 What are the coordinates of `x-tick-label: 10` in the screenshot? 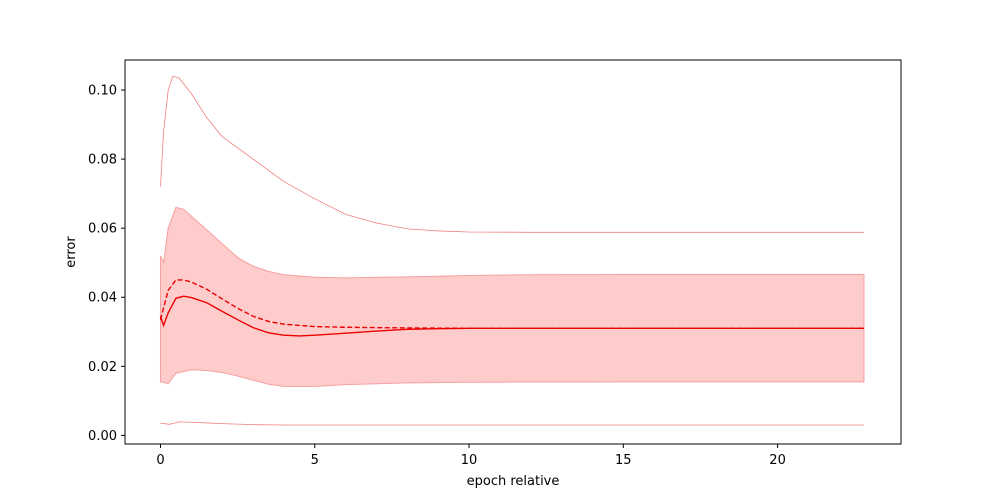 It's located at (469, 460).